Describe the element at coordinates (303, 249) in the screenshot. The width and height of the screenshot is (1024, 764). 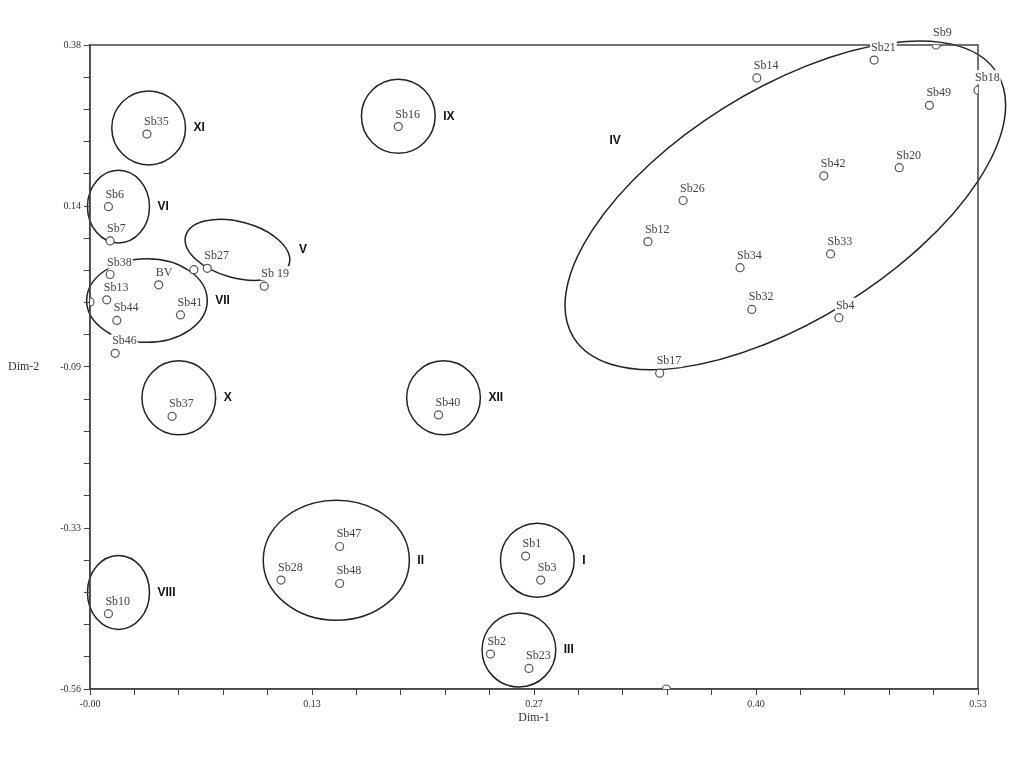
I see `annotation: V` at that location.